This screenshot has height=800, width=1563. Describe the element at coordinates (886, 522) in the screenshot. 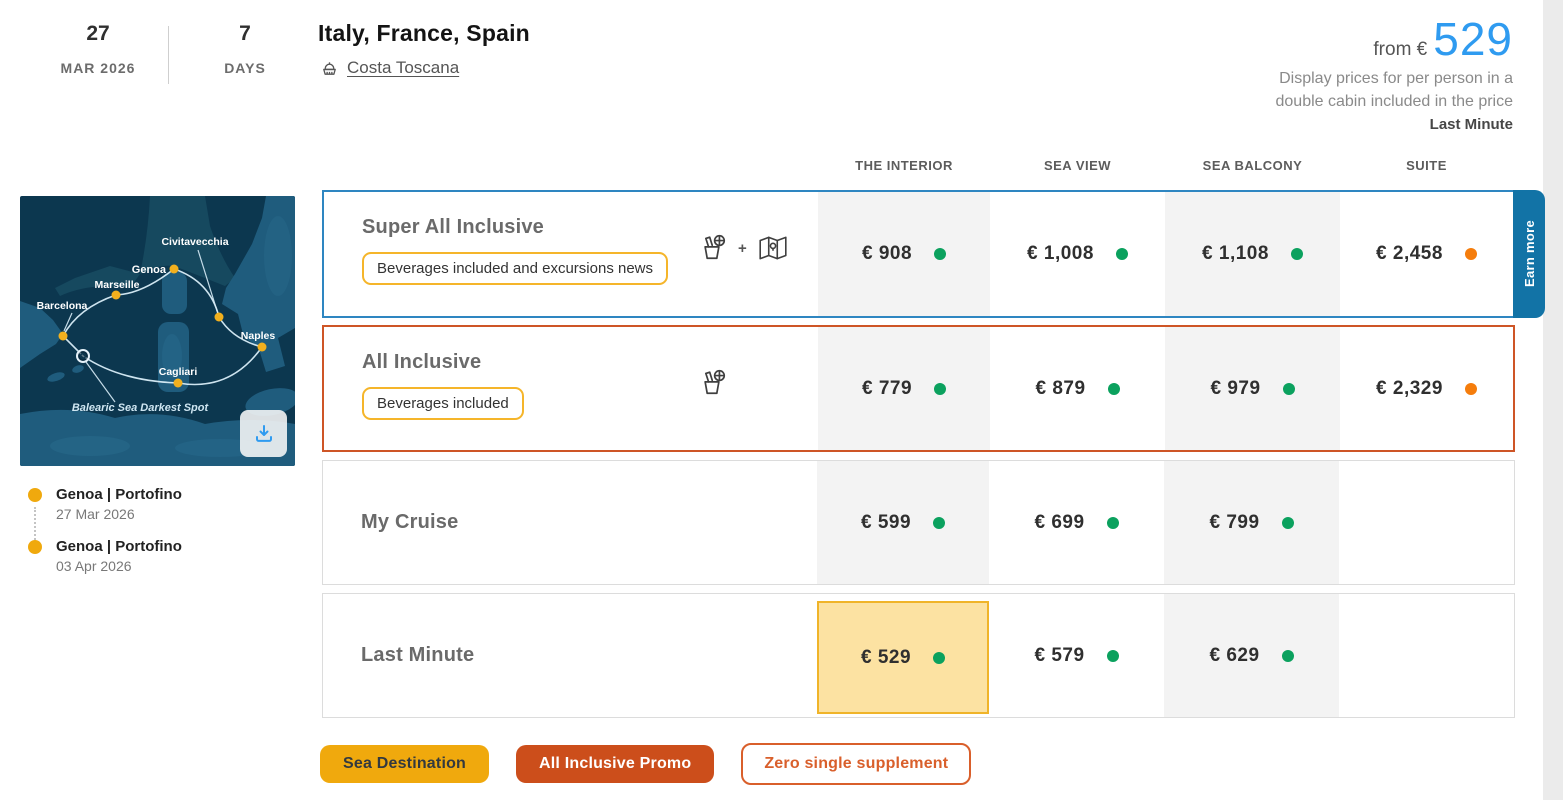

I see `price-value: € 599` at that location.